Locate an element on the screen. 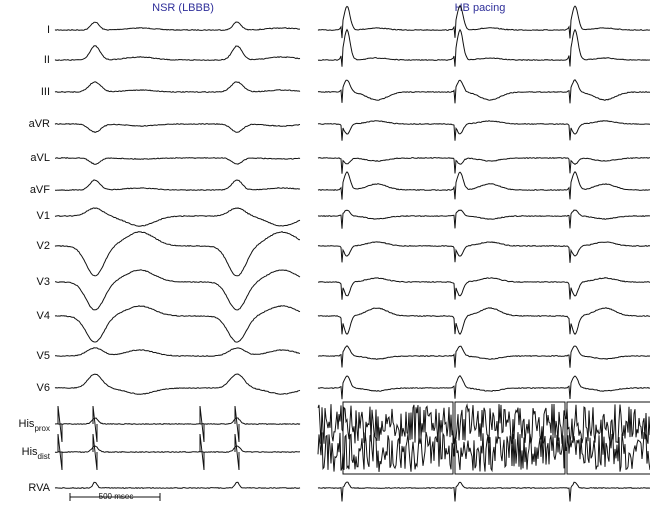  lead-name: V5 is located at coordinates (43, 356).